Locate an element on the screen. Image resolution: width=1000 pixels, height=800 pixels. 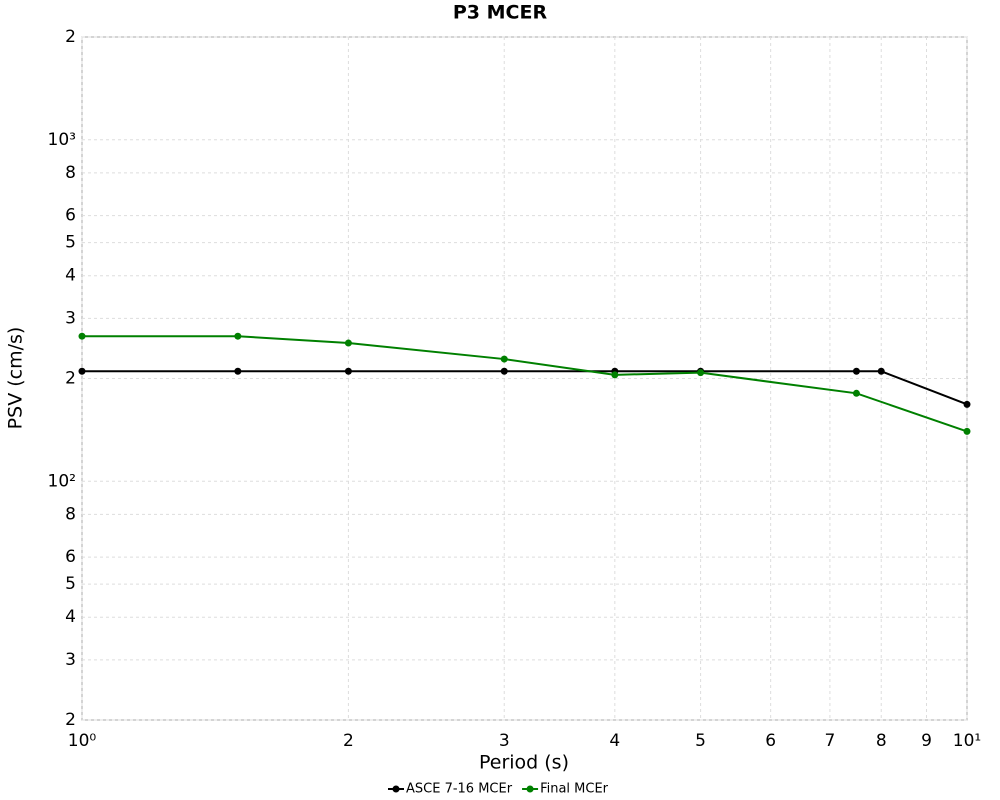
x-tick-label: 3 is located at coordinates (504, 741).